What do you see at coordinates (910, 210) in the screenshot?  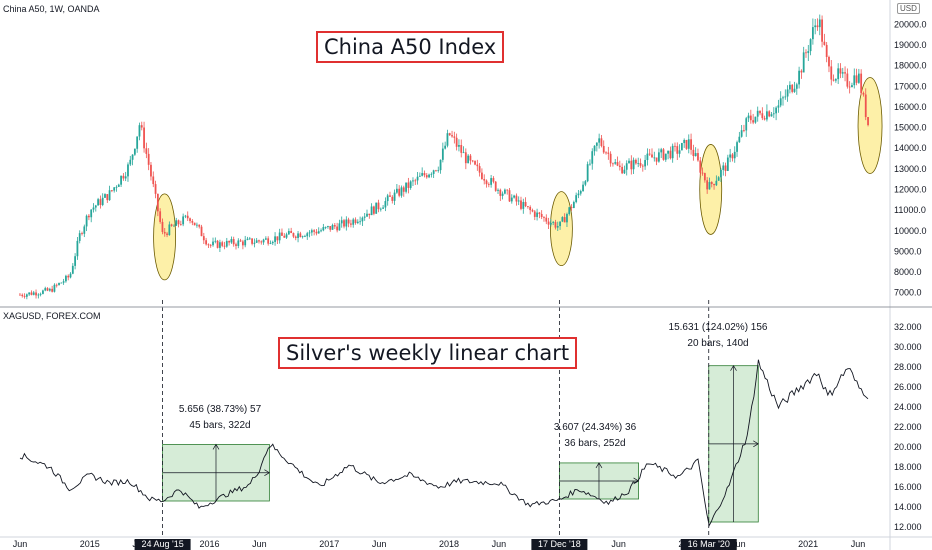 I see `top-y-tick-label: 11000.0` at bounding box center [910, 210].